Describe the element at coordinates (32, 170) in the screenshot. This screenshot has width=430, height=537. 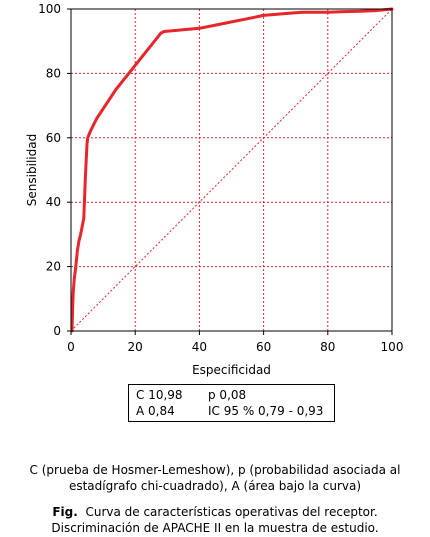
I see `y-axis-label: Sensibilidad` at that location.